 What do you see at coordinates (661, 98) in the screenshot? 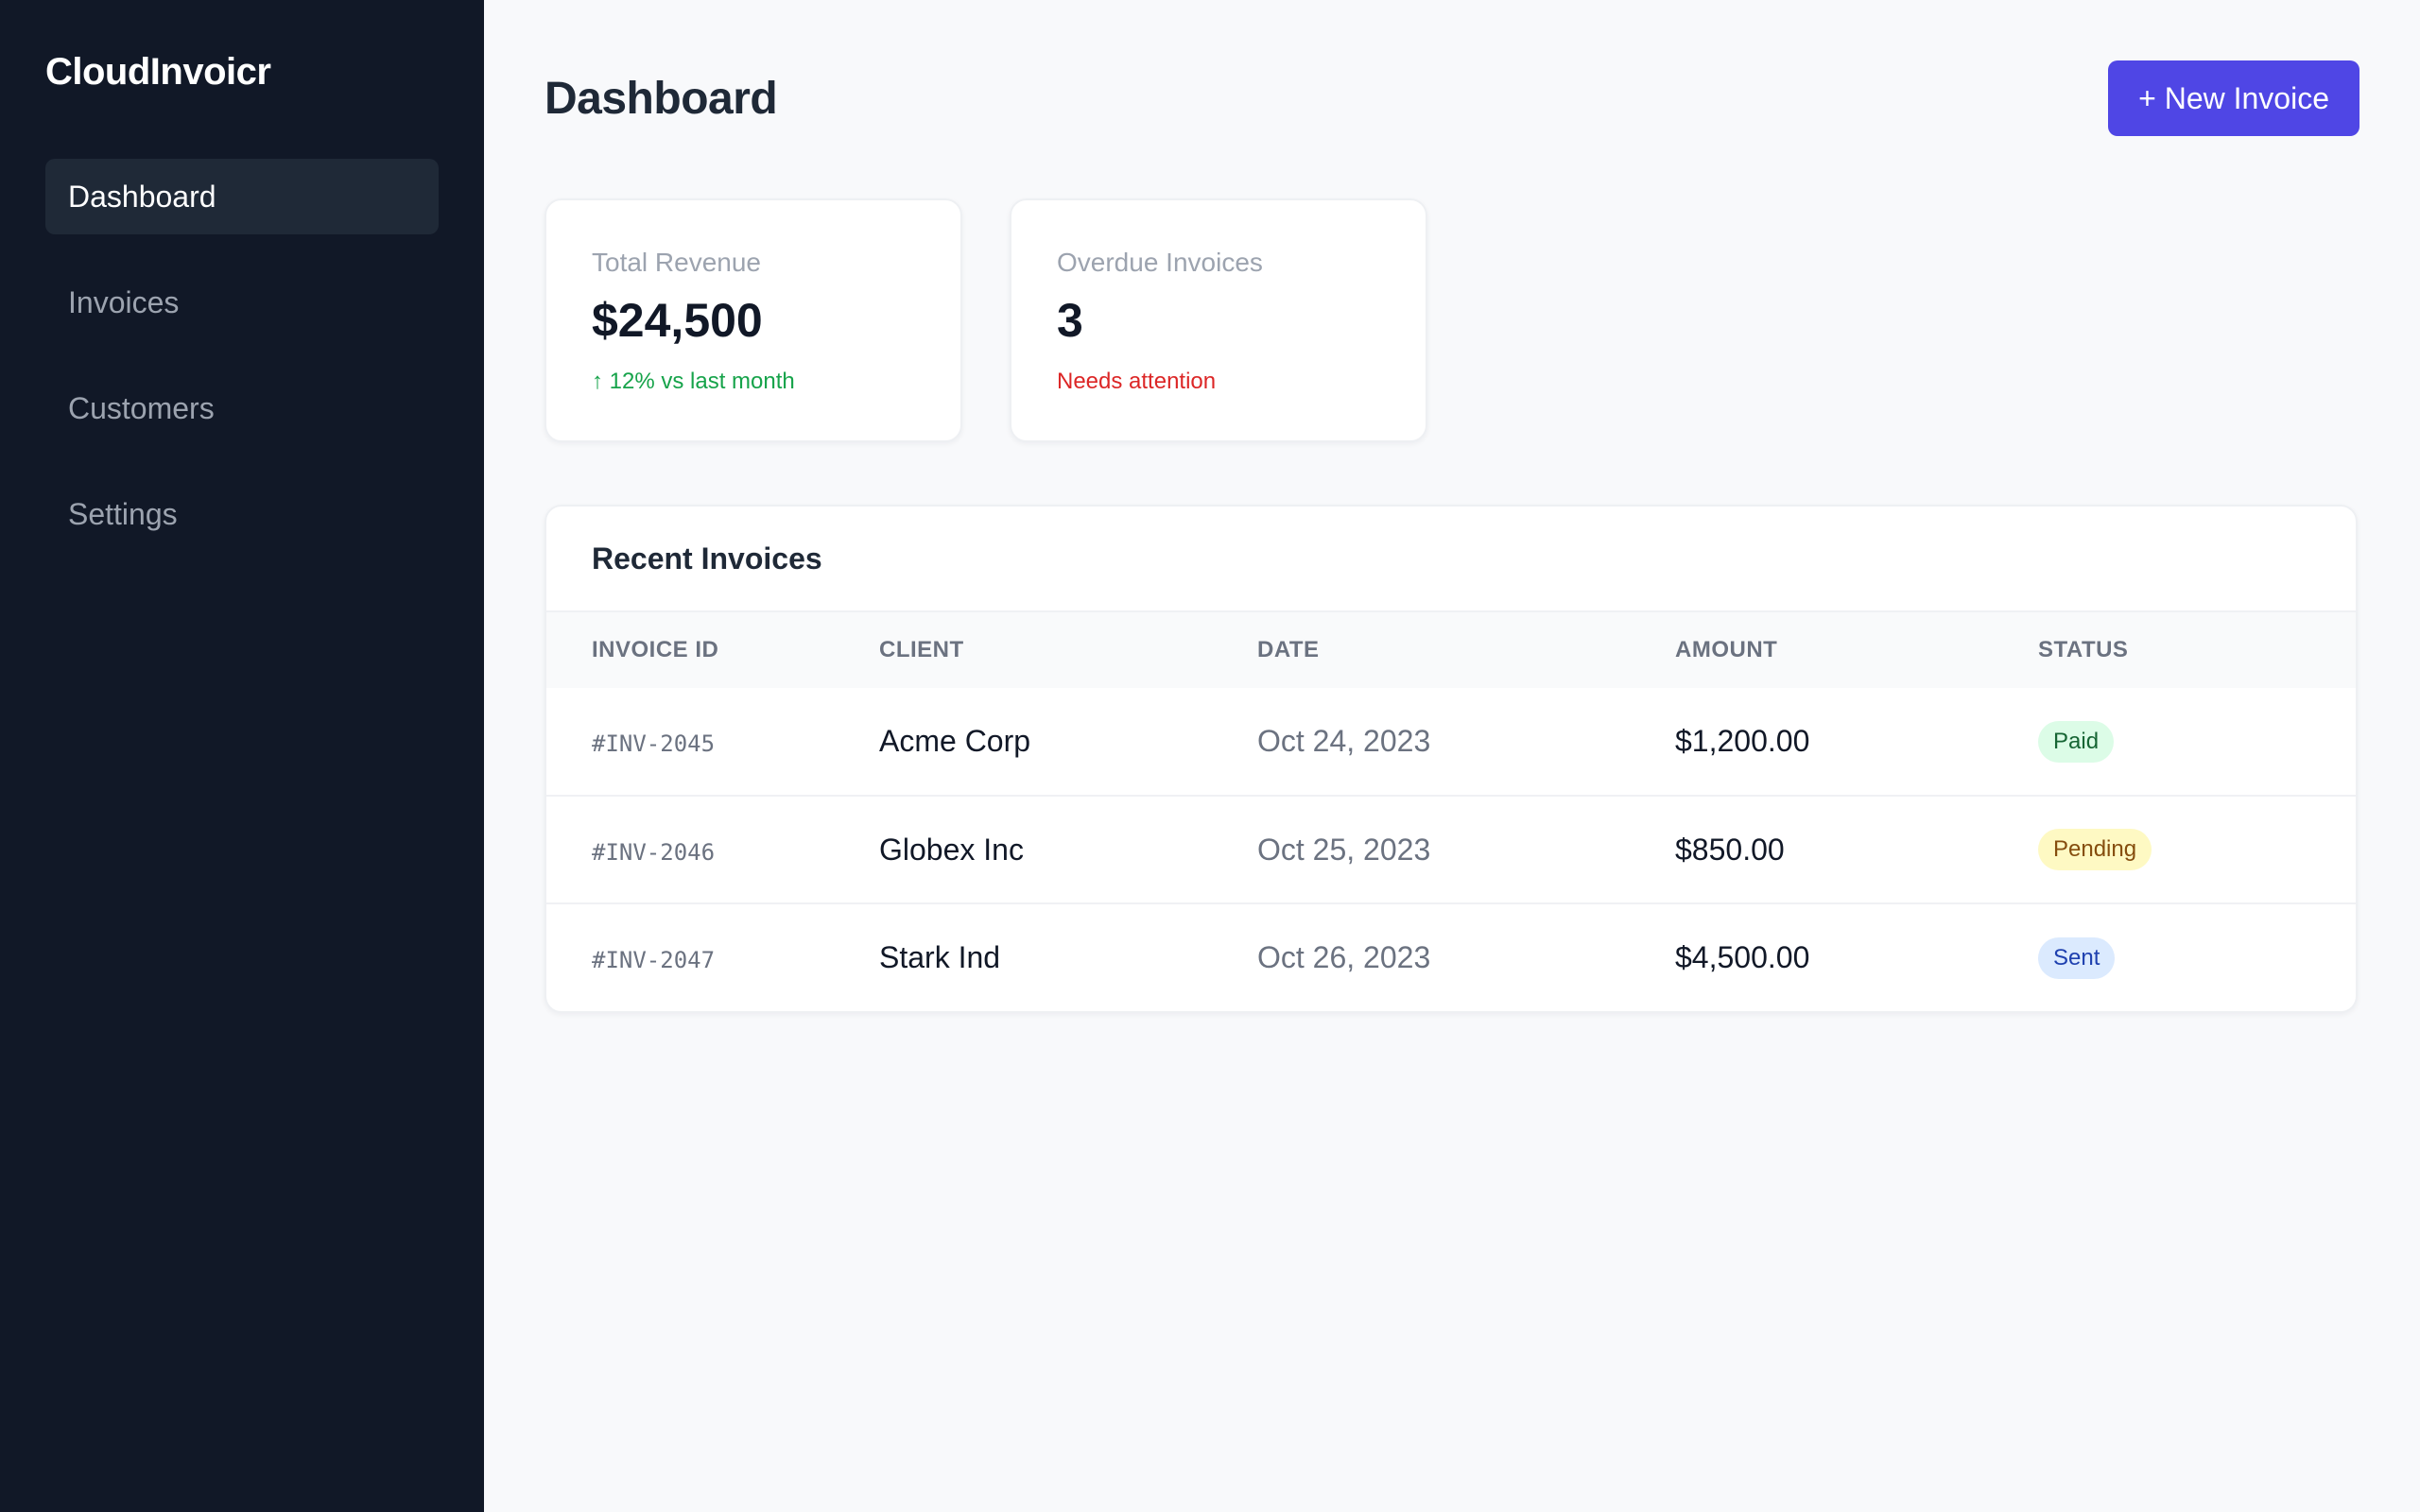
I see `page-title: Dashboard` at bounding box center [661, 98].